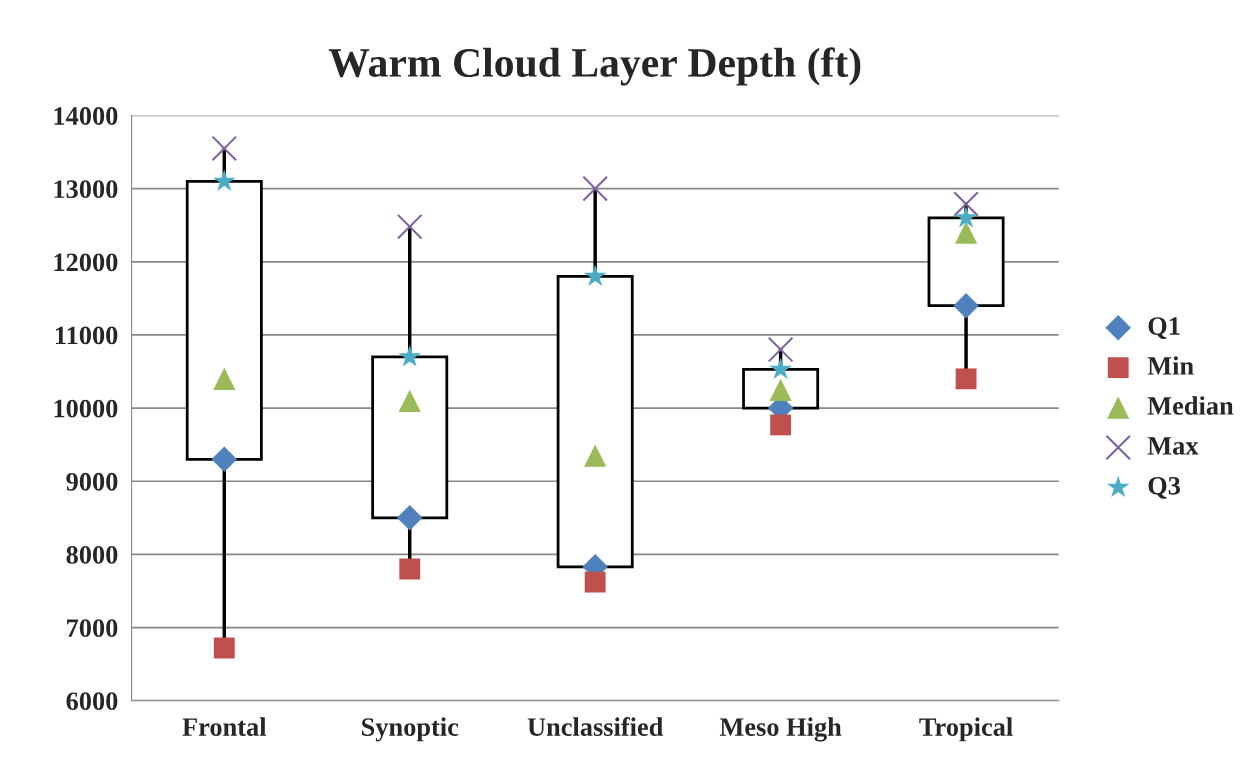  Describe the element at coordinates (86, 116) in the screenshot. I see `y-tick-label: 14000` at that location.